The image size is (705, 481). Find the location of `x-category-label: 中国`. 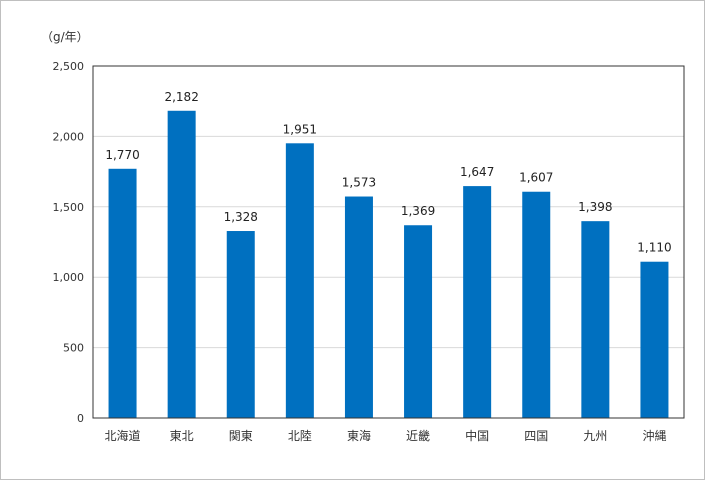

x-category-label: 中国 is located at coordinates (477, 435).